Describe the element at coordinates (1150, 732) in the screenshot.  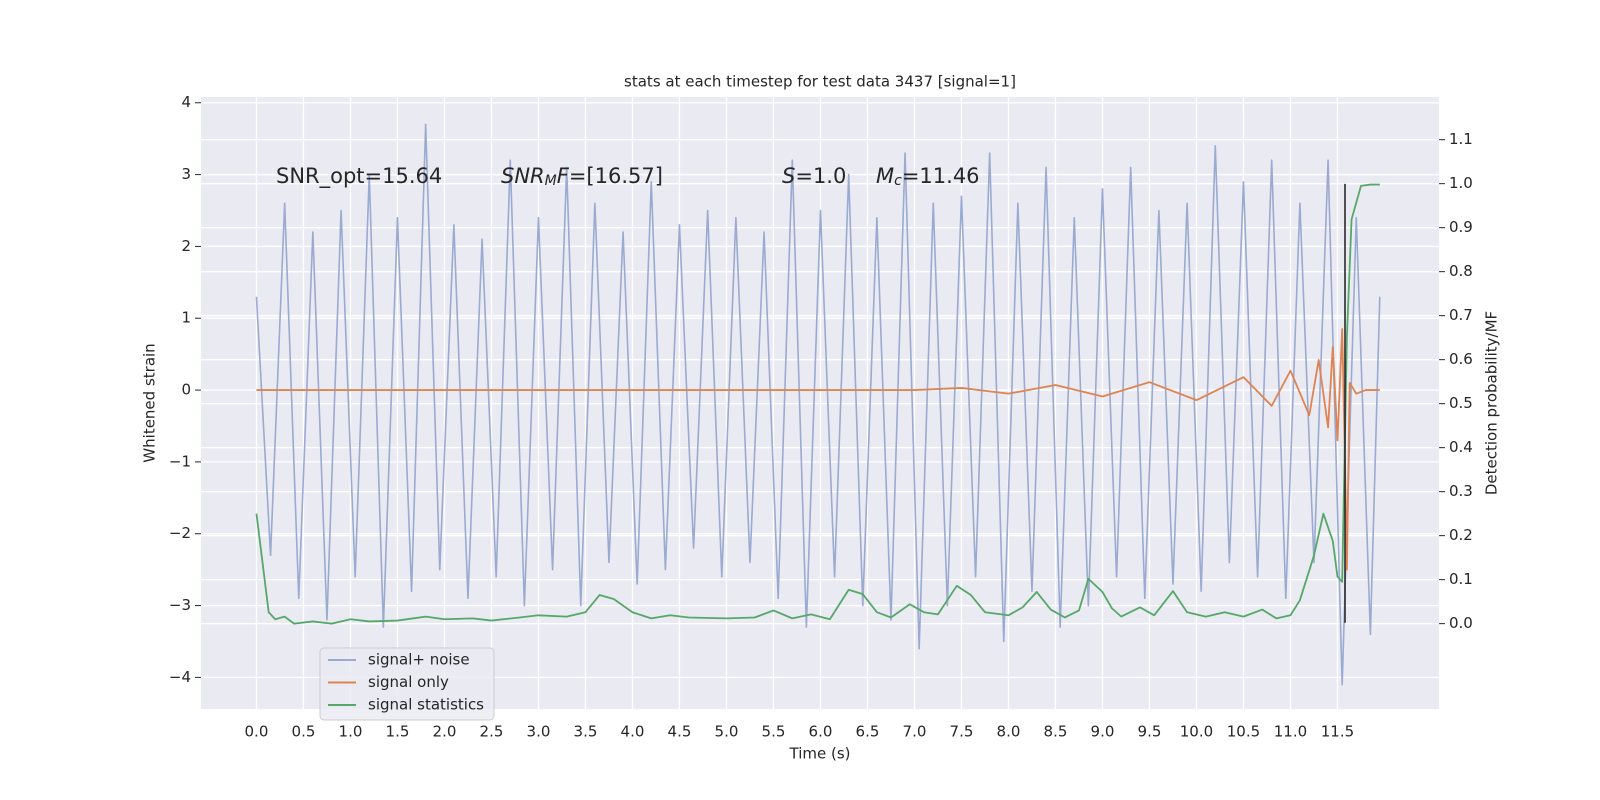
I see `x-tick-label: 9.5` at that location.